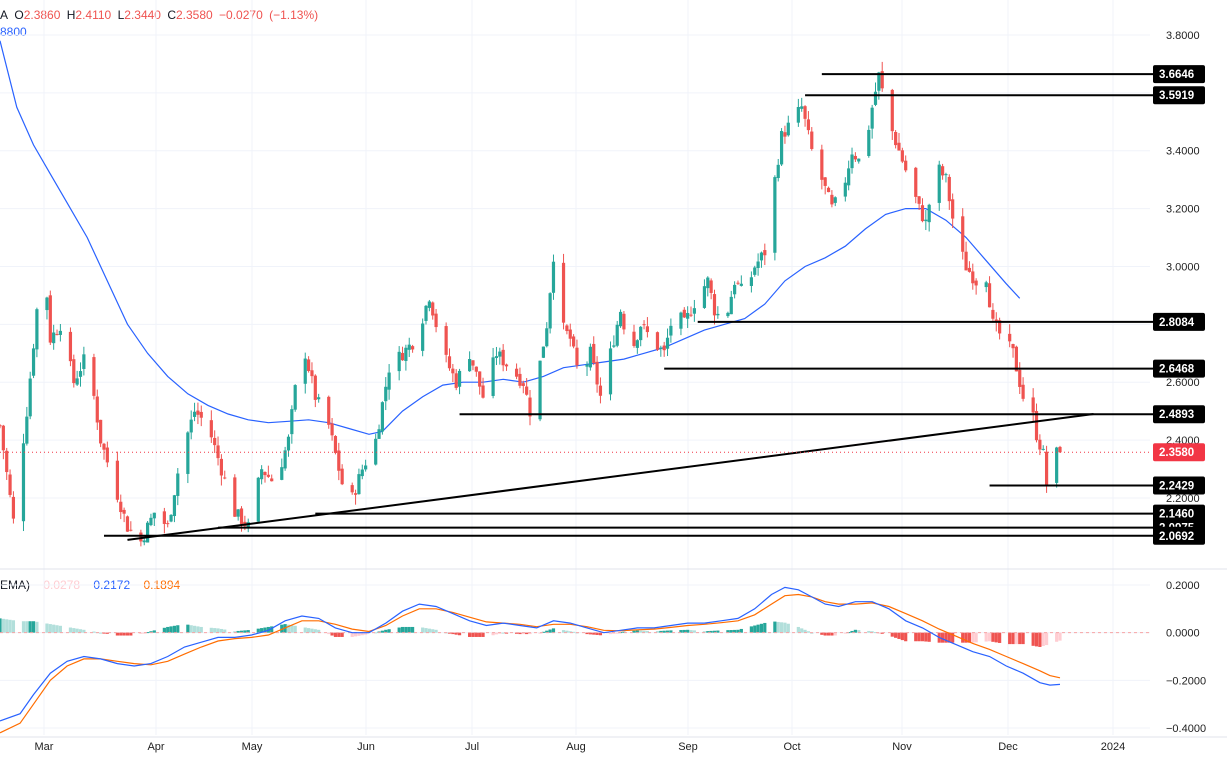  I want to click on price-axis-tick-label: 3.2000, so click(1183, 210).